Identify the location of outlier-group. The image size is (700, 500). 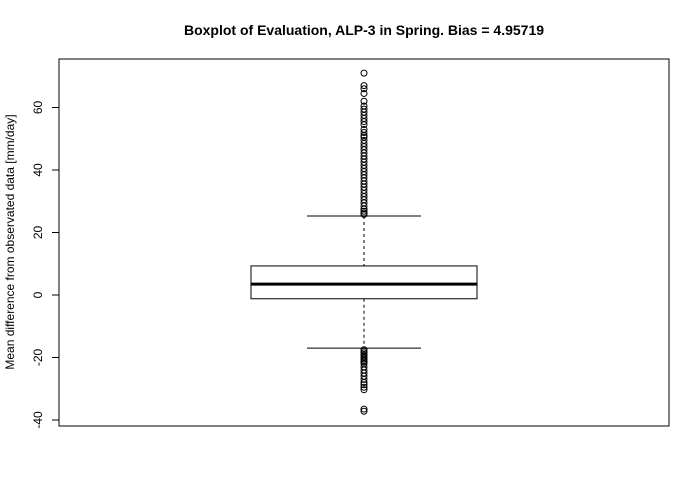
(364, 242).